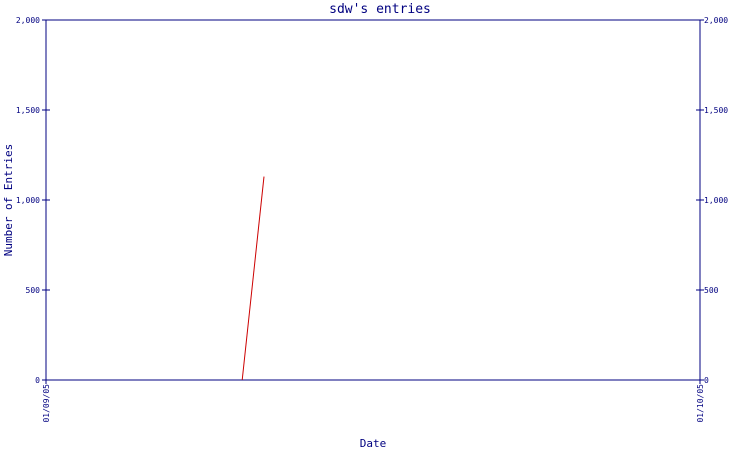  I want to click on y-tick-label-right: 500, so click(711, 290).